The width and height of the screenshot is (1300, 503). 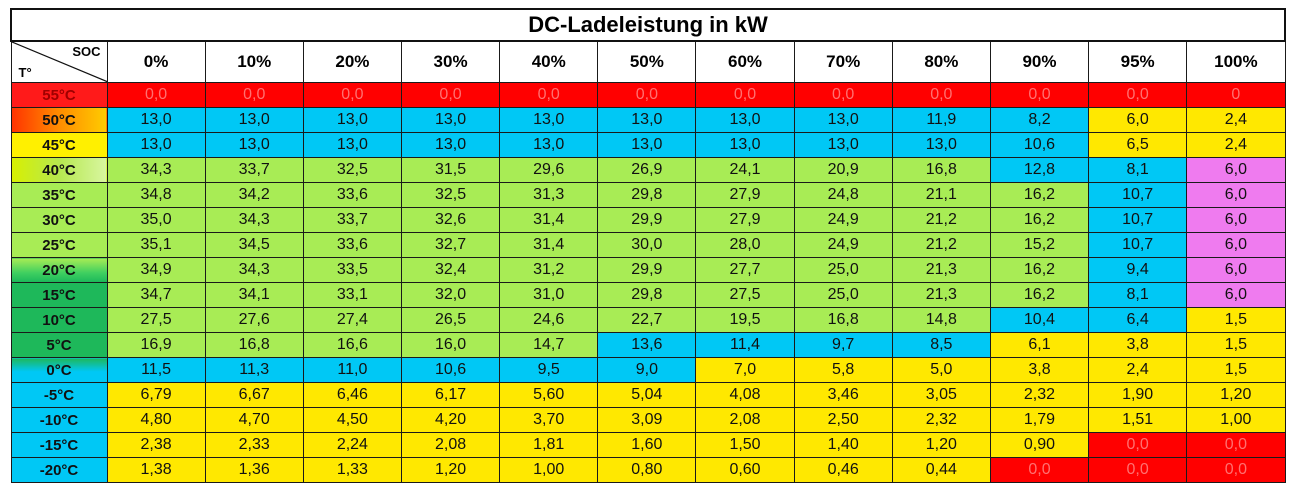 What do you see at coordinates (745, 370) in the screenshot?
I see `data-cell: 7,0` at bounding box center [745, 370].